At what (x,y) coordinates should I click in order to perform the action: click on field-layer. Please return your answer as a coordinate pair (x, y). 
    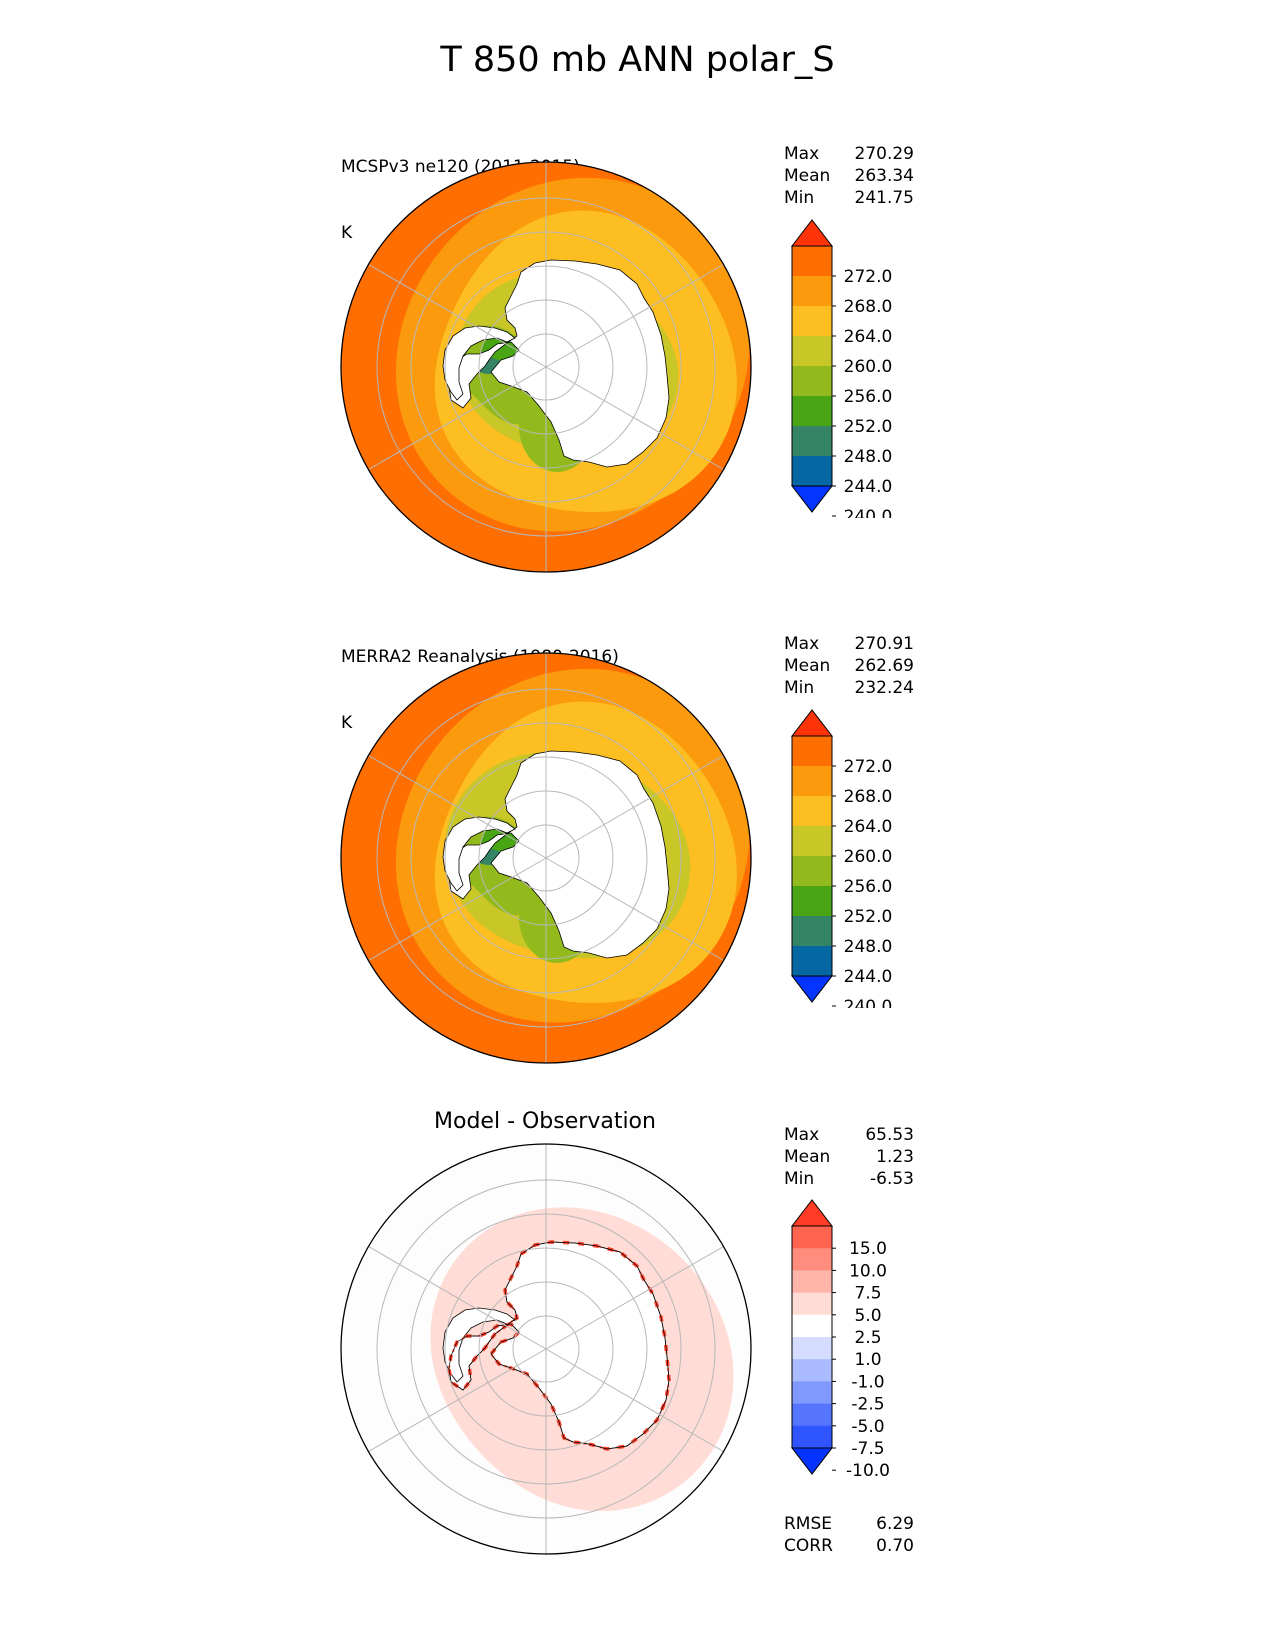
    Looking at the image, I should click on (546, 858).